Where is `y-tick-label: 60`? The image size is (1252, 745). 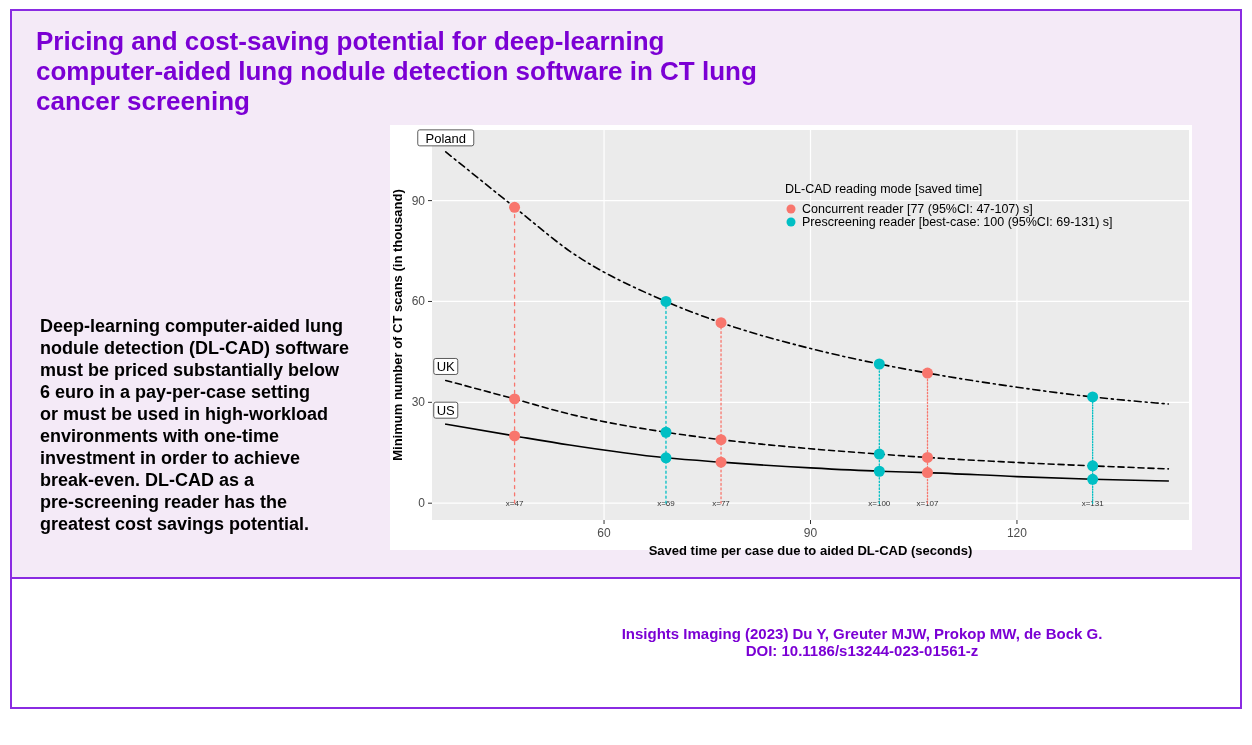
y-tick-label: 60 is located at coordinates (418, 301).